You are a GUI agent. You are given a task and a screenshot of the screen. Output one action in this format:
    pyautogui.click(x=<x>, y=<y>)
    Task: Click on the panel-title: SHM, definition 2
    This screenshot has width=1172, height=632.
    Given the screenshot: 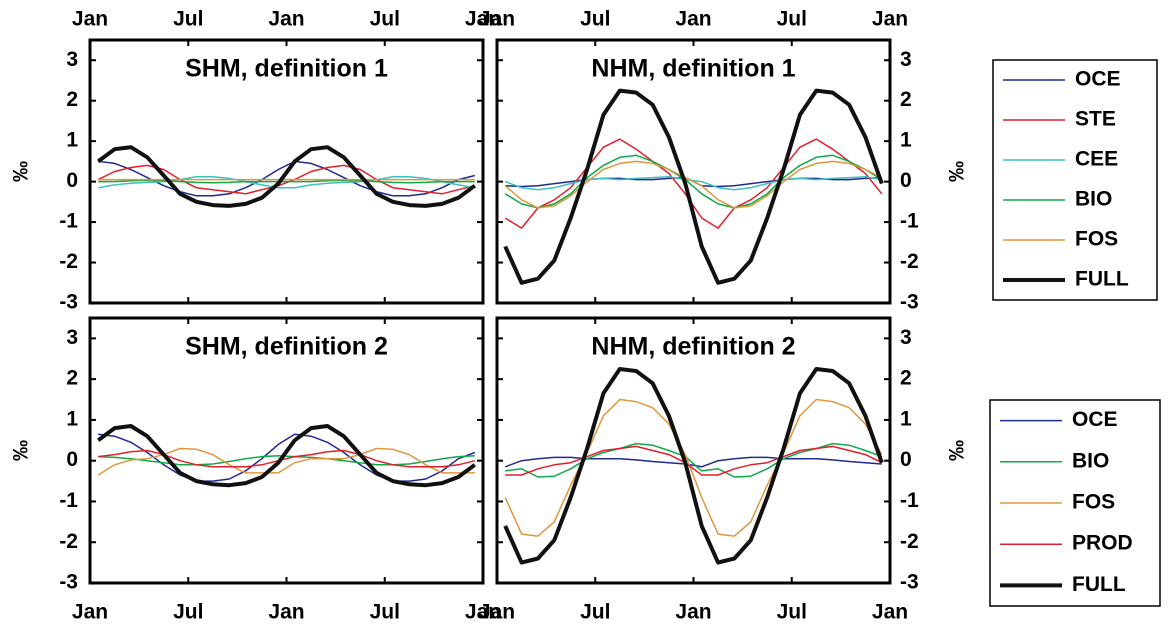 What is the action you would take?
    pyautogui.click(x=286, y=347)
    